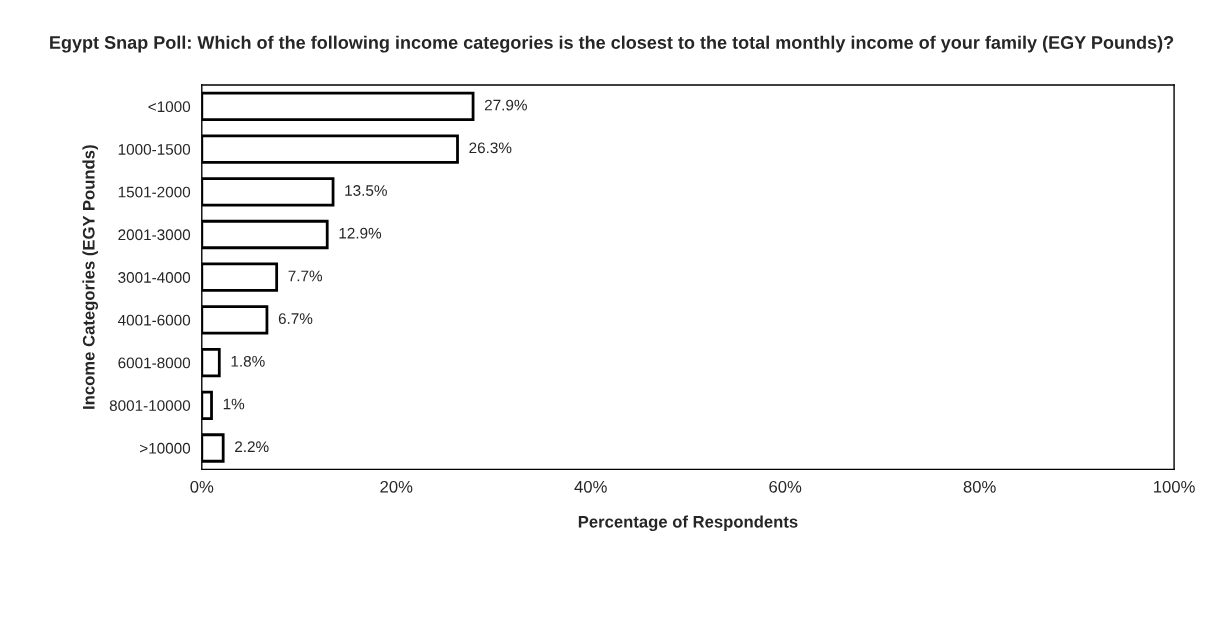 Image resolution: width=1223 pixels, height=630 pixels. Describe the element at coordinates (234, 404) in the screenshot. I see `data-label: 1%` at that location.